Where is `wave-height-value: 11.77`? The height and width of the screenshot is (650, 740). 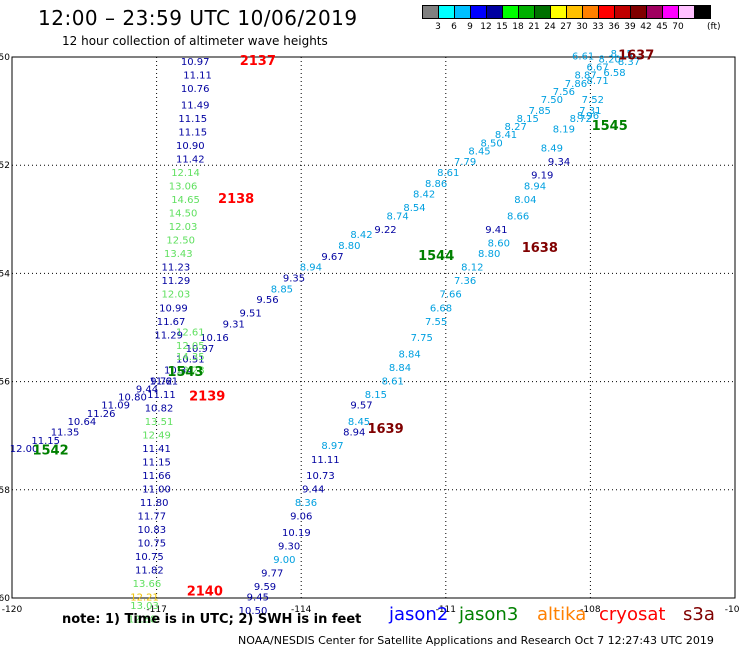 wave-height-value: 11.77 is located at coordinates (151, 517).